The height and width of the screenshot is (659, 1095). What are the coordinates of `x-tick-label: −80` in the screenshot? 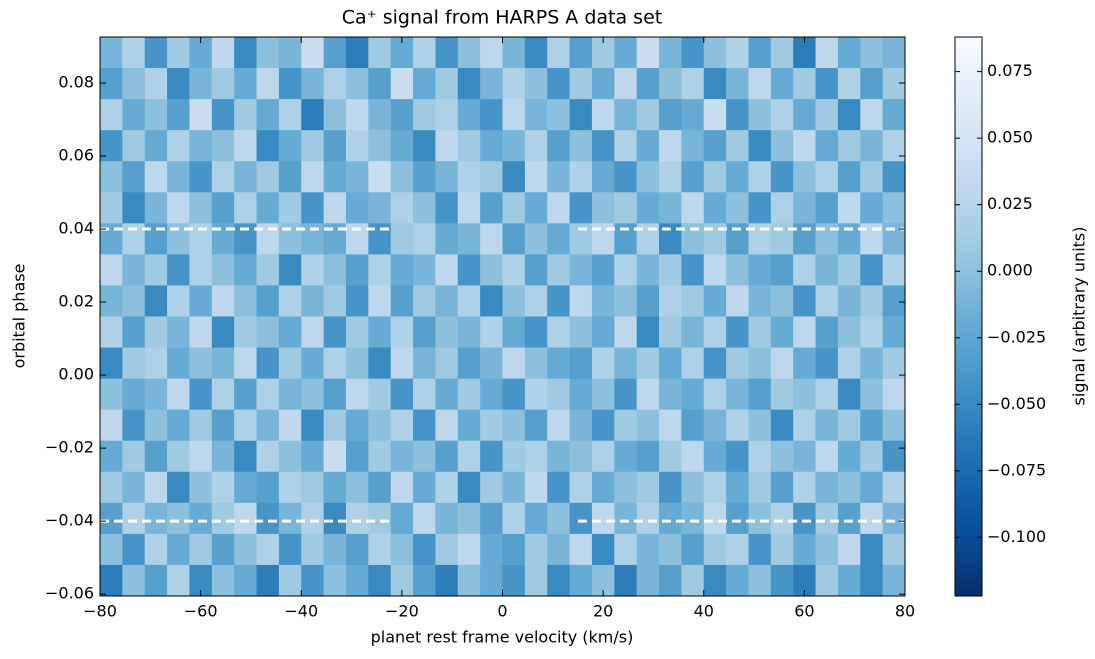 It's located at (100, 611).